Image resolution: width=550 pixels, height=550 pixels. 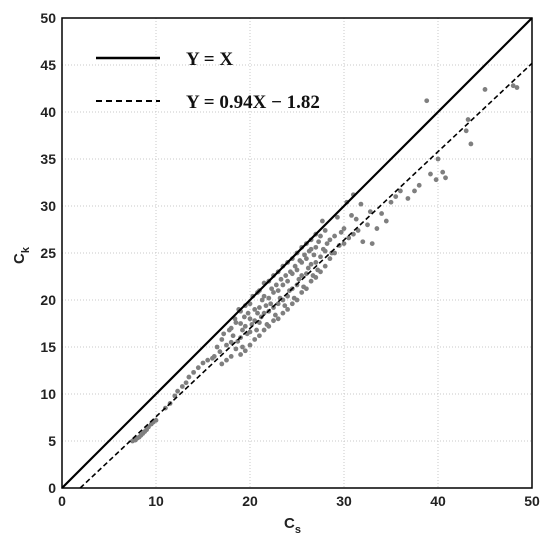 What do you see at coordinates (292, 525) in the screenshot?
I see `x-axis-label: Cs` at bounding box center [292, 525].